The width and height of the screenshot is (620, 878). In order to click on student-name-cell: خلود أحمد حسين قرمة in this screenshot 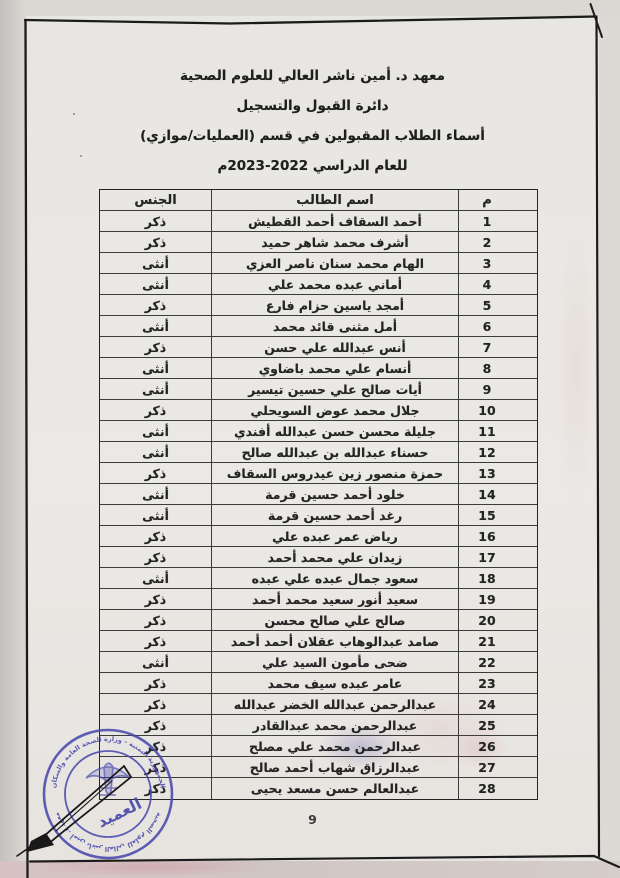, I will do `click(334, 494)`.